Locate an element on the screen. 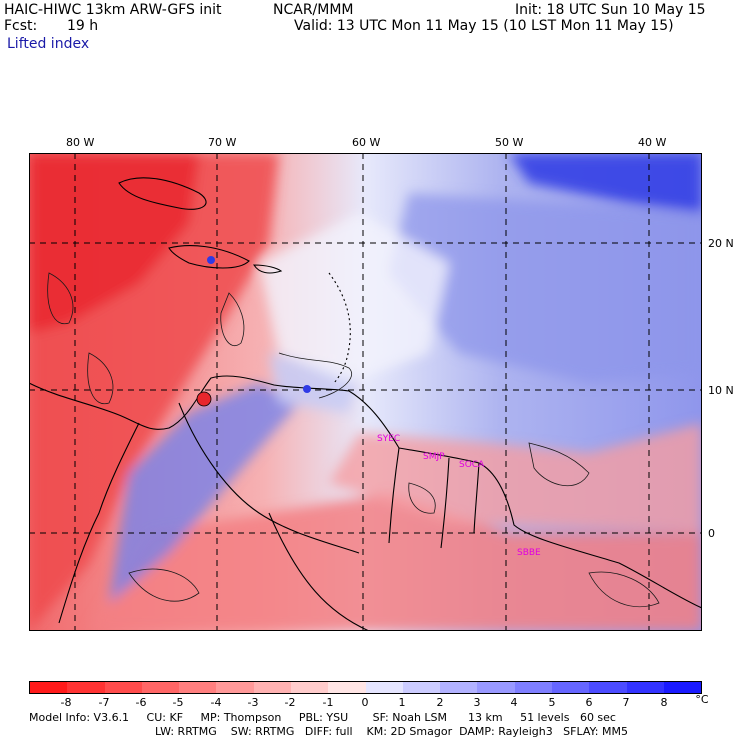 This screenshot has width=740, height=740. station-label-sbbe: SBBE is located at coordinates (529, 553).